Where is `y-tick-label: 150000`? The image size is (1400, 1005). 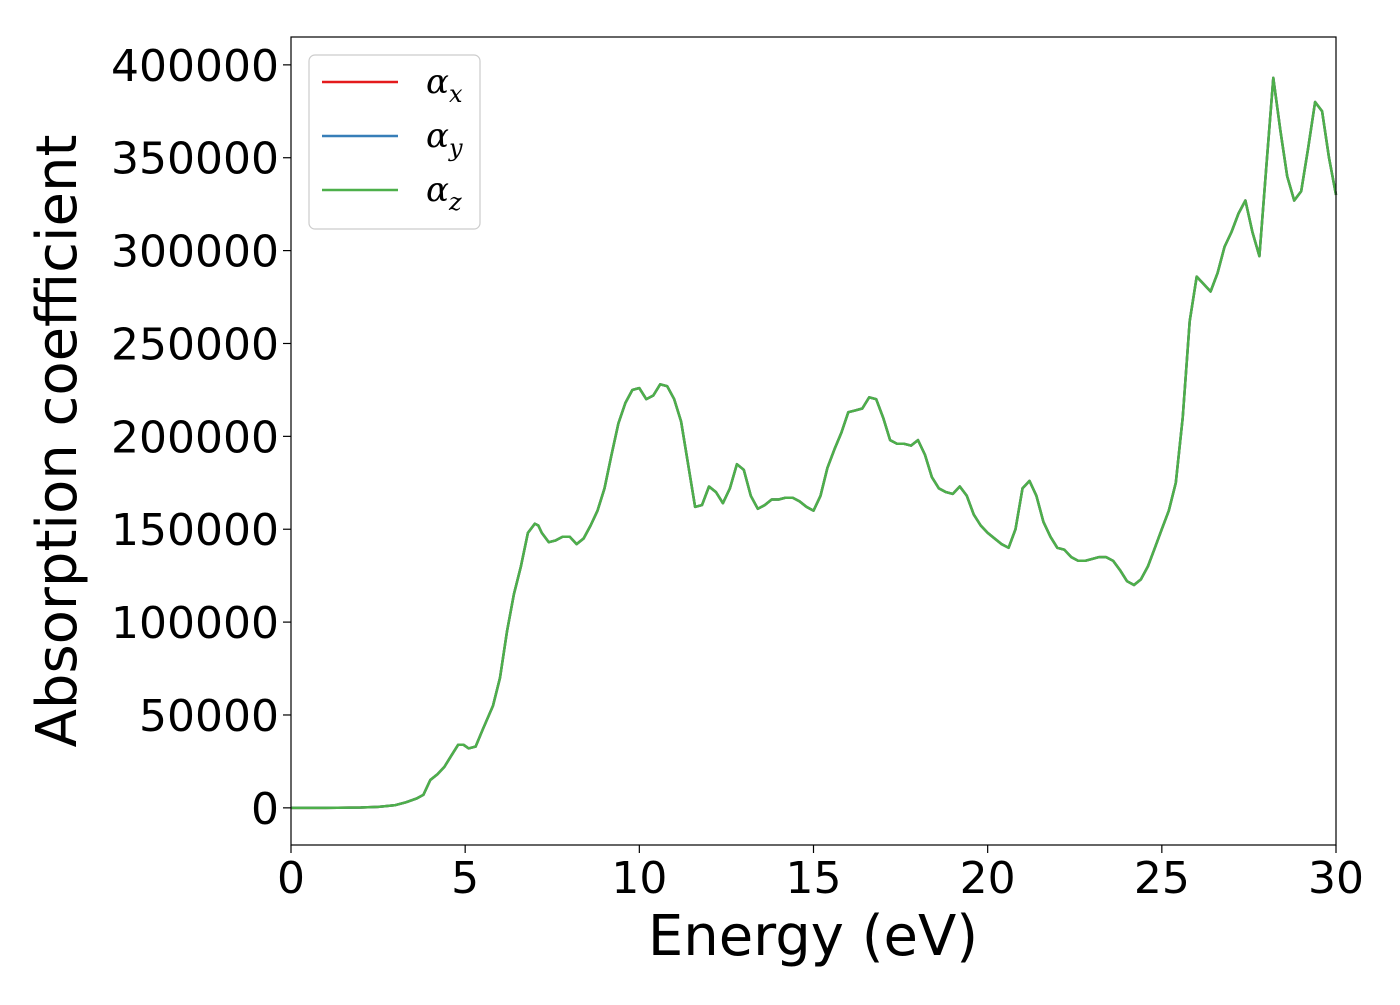
y-tick-label: 150000 is located at coordinates (195, 530).